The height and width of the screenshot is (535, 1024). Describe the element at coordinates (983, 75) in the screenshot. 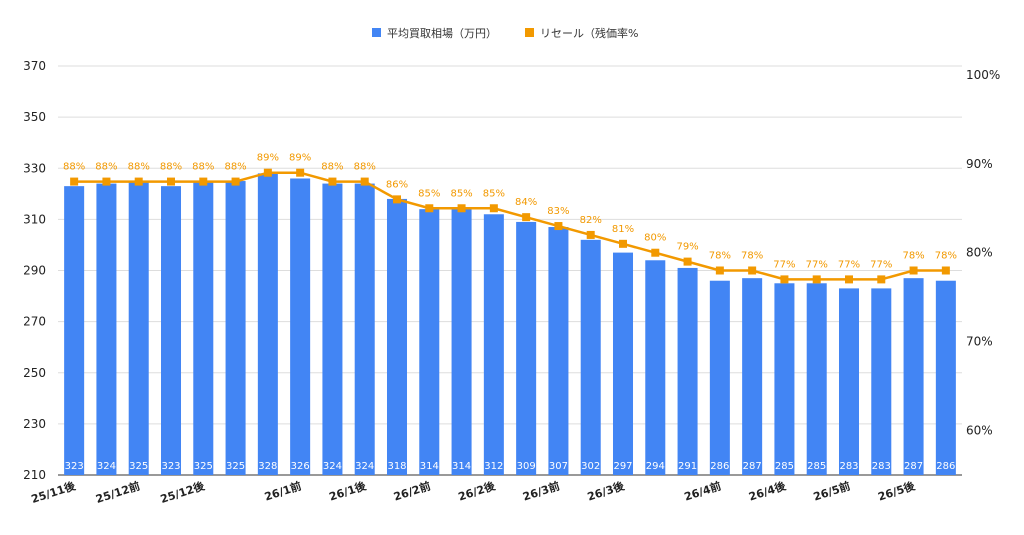

I see `y-right-tick-label: 100%` at that location.